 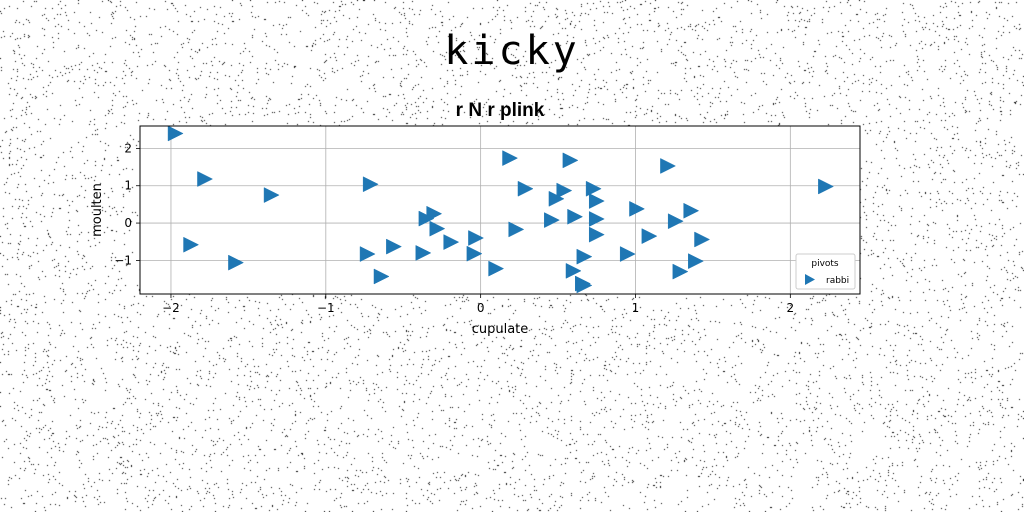 I want to click on figure-title: kicky, so click(x=512, y=51).